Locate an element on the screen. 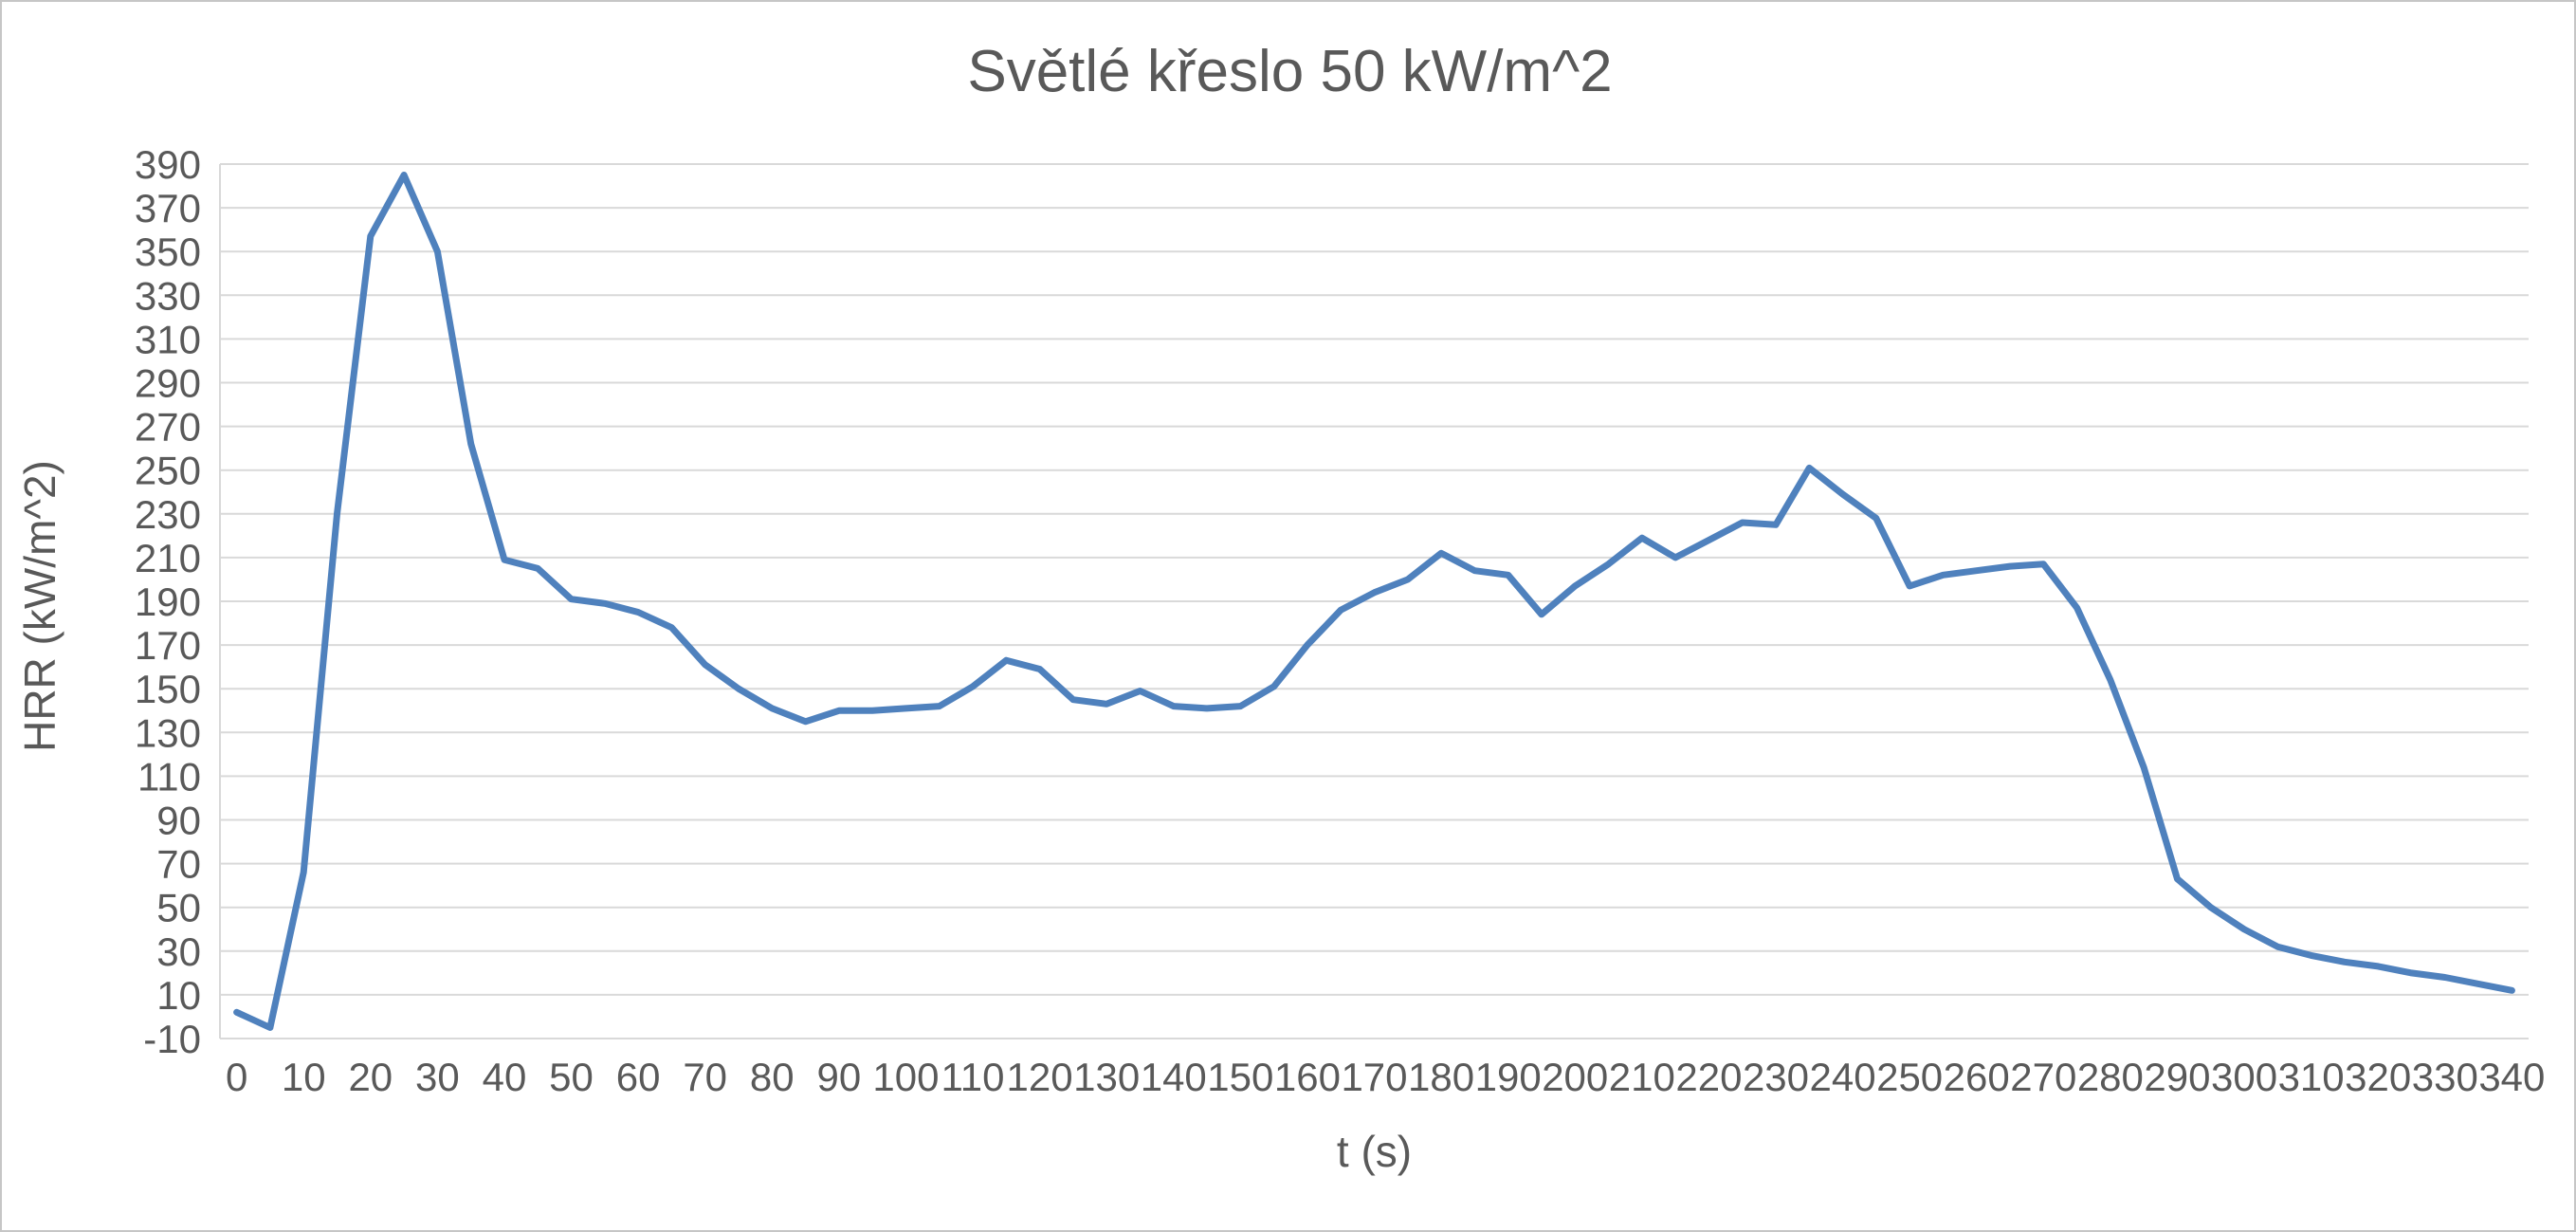 The width and height of the screenshot is (2576, 1232). x-tick-label: 250 is located at coordinates (1909, 1077).